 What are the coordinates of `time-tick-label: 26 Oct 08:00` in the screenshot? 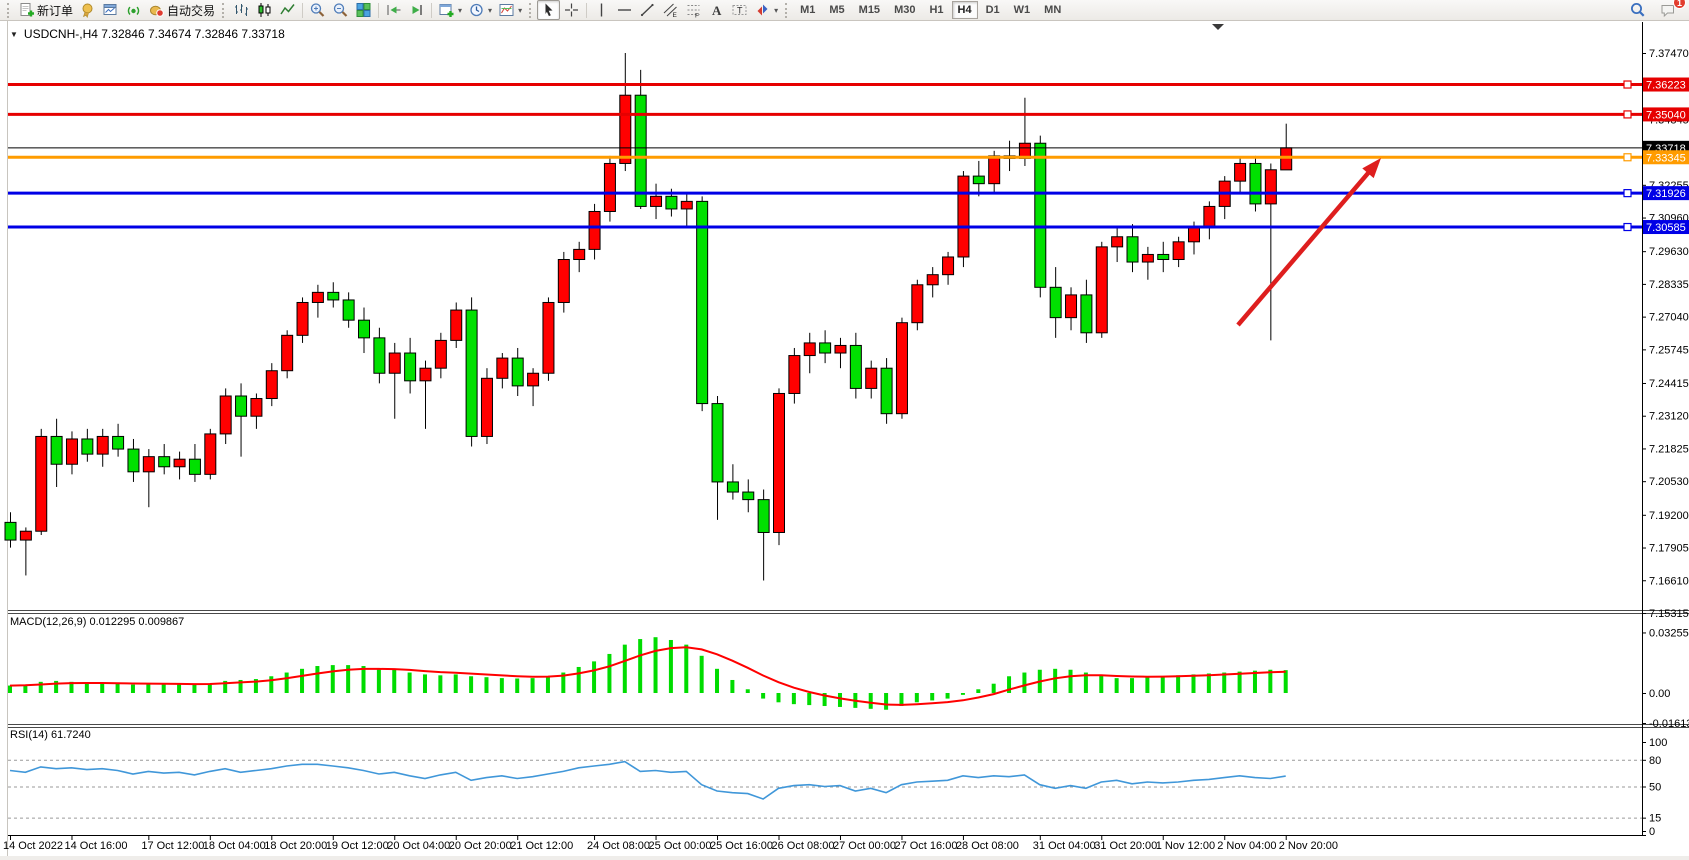 It's located at (803, 846).